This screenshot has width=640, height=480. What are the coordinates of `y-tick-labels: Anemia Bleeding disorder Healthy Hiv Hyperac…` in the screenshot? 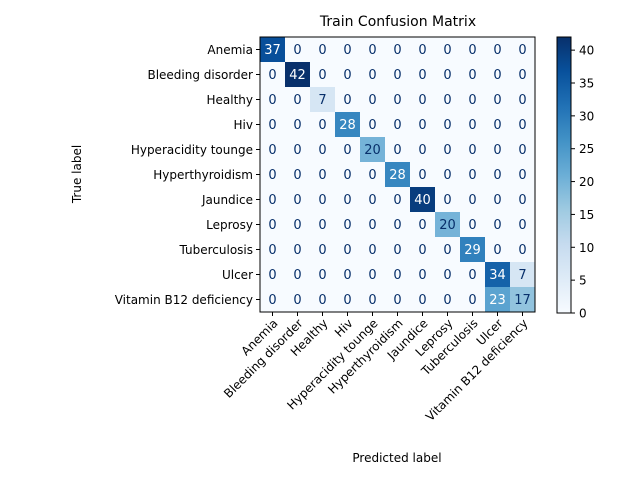 It's located at (187, 175).